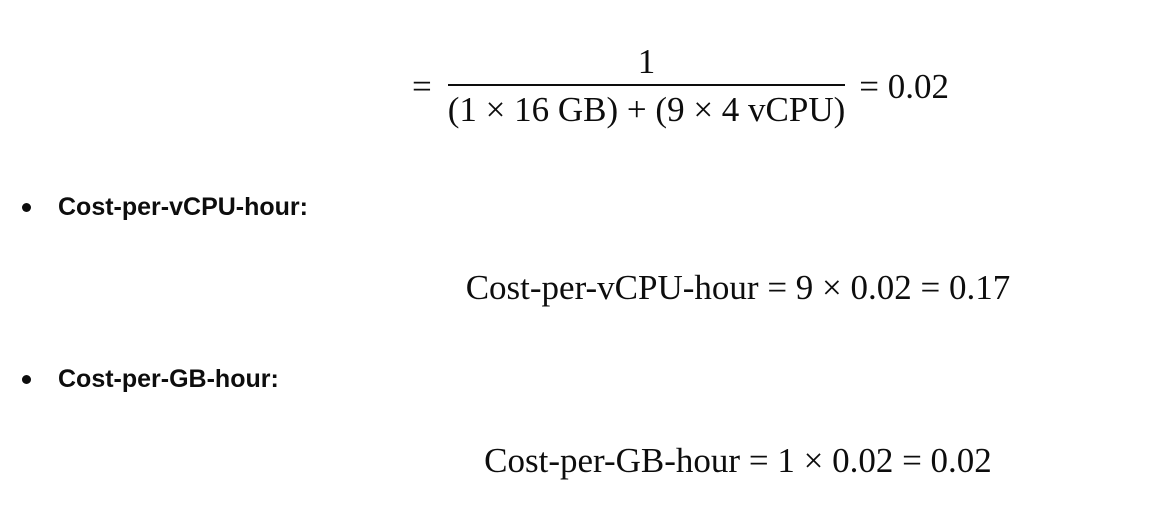  I want to click on fraction: 1 (1 × 16 GB) + (9 × 4 vCPU), so click(646, 87).